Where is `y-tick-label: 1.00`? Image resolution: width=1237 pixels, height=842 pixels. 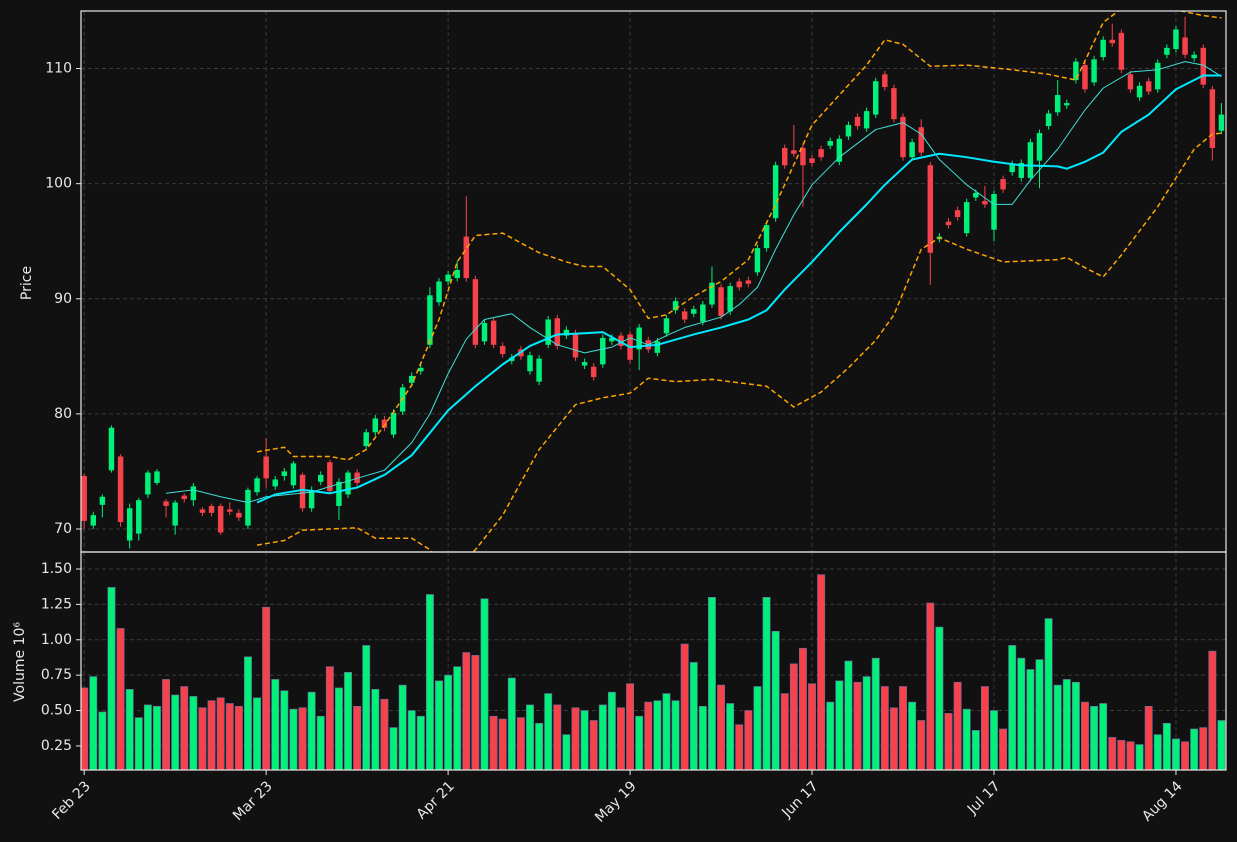
y-tick-label: 1.00 is located at coordinates (56, 640).